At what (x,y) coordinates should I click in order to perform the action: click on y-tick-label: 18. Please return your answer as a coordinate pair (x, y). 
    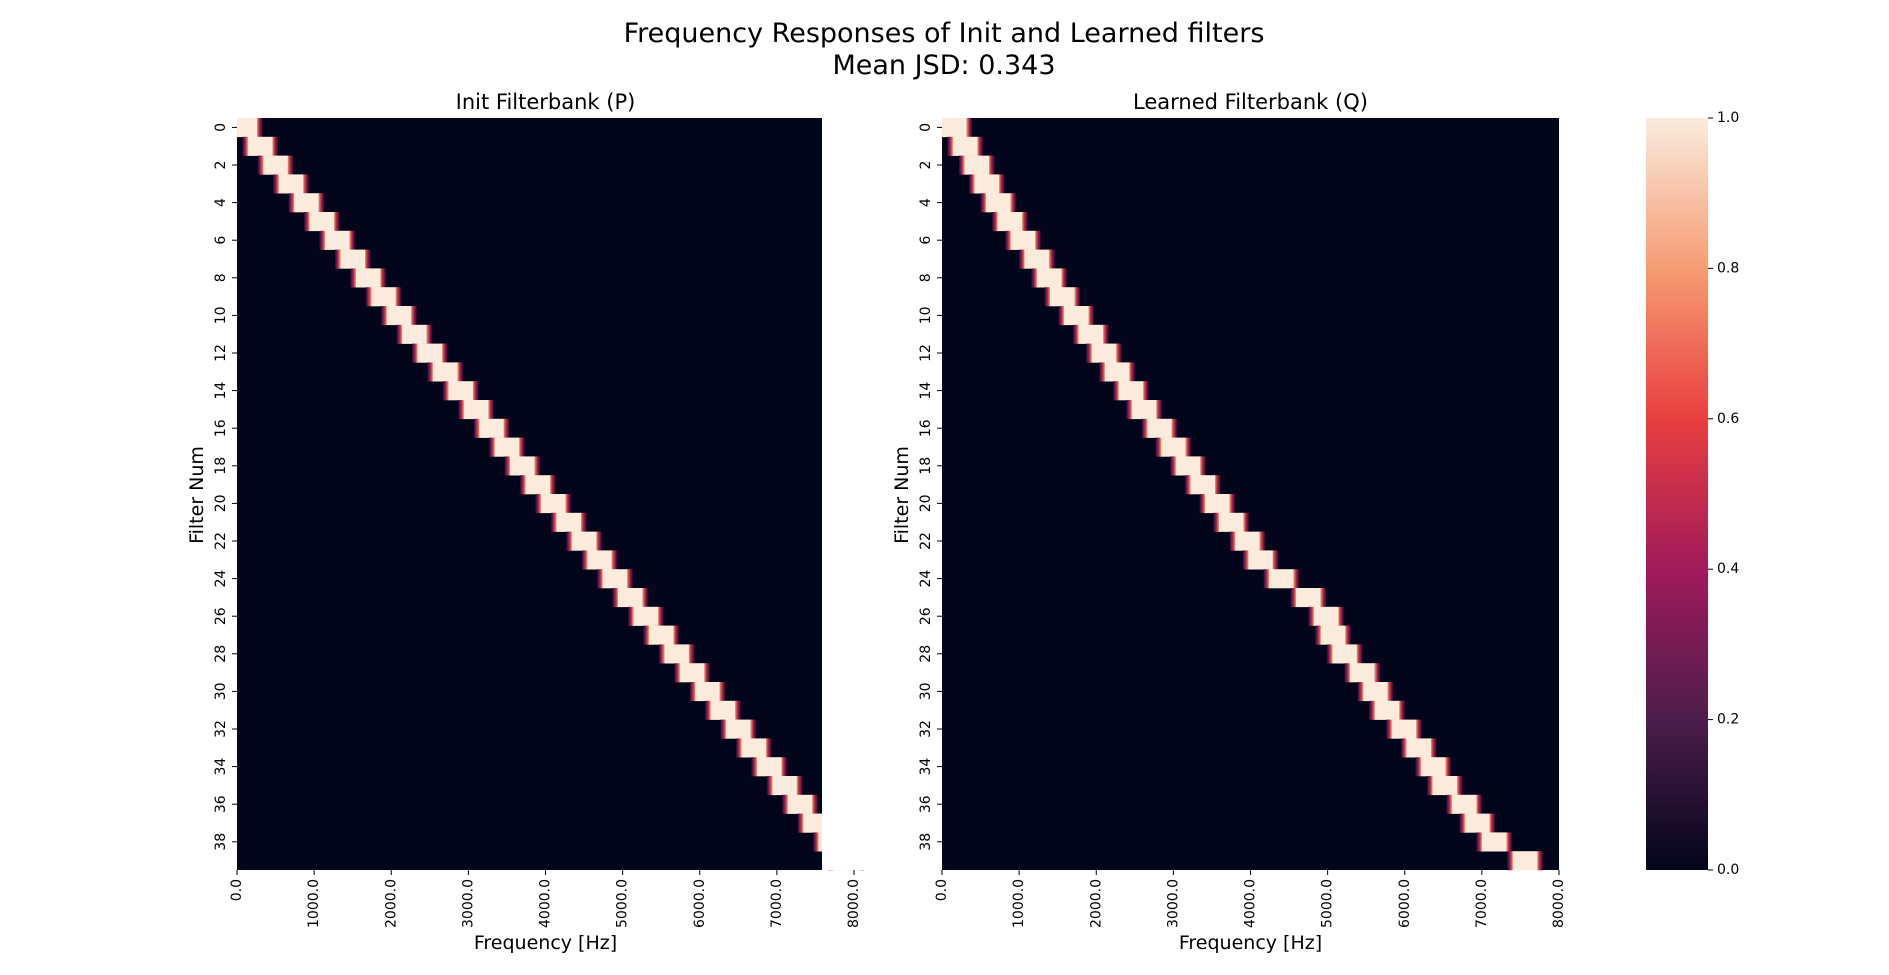
    Looking at the image, I should click on (926, 466).